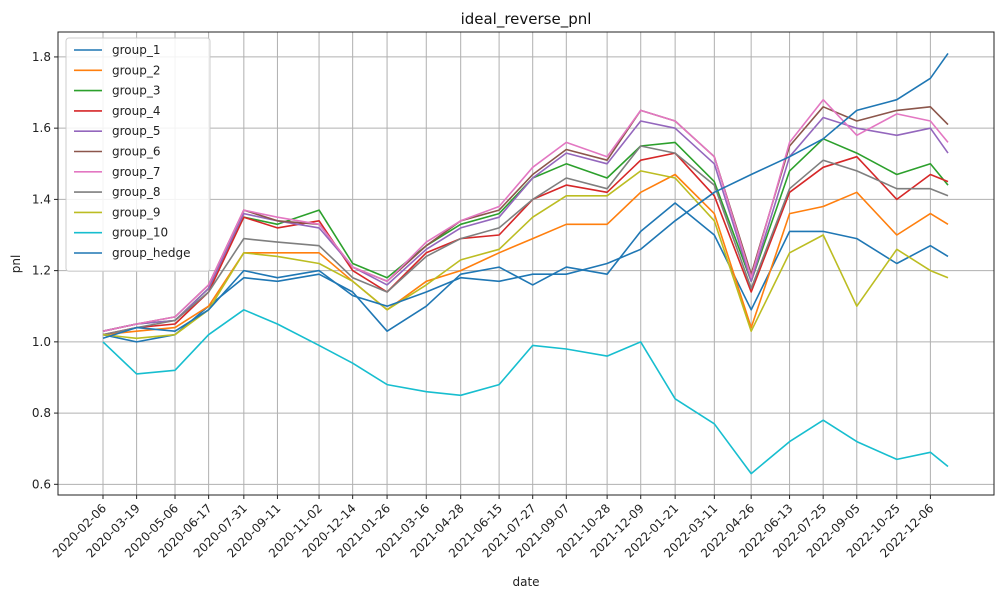 This screenshot has width=1001, height=600. I want to click on legend-label: group_hedge, so click(151, 253).